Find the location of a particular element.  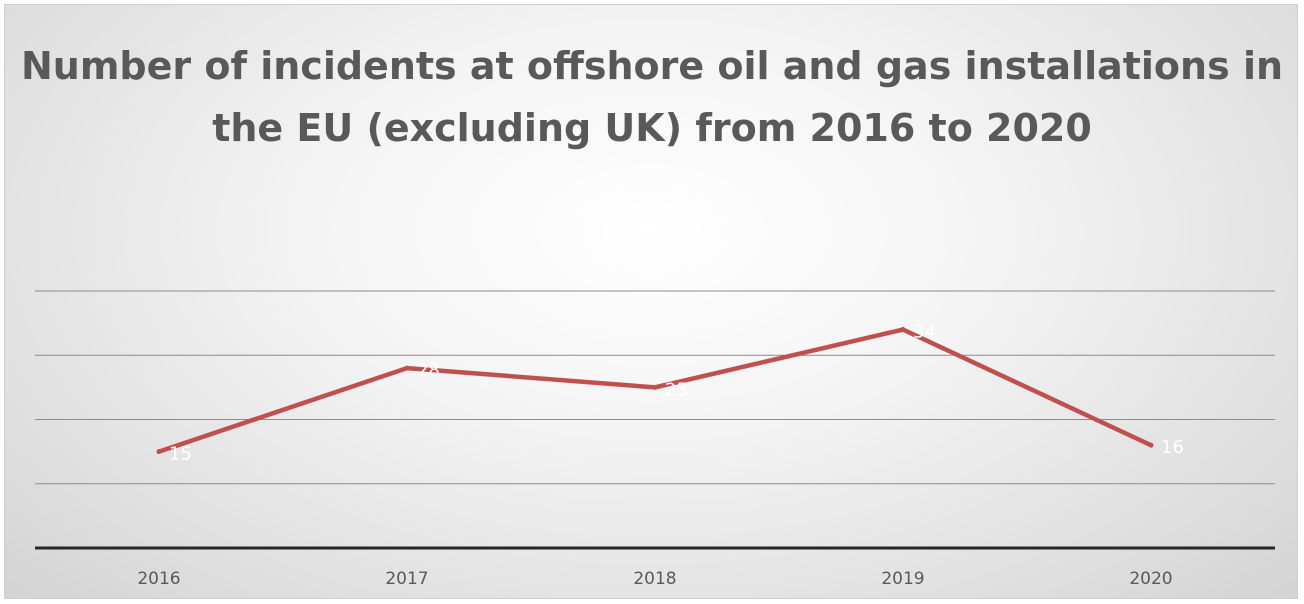

data-label-2019: 34 is located at coordinates (924, 332).